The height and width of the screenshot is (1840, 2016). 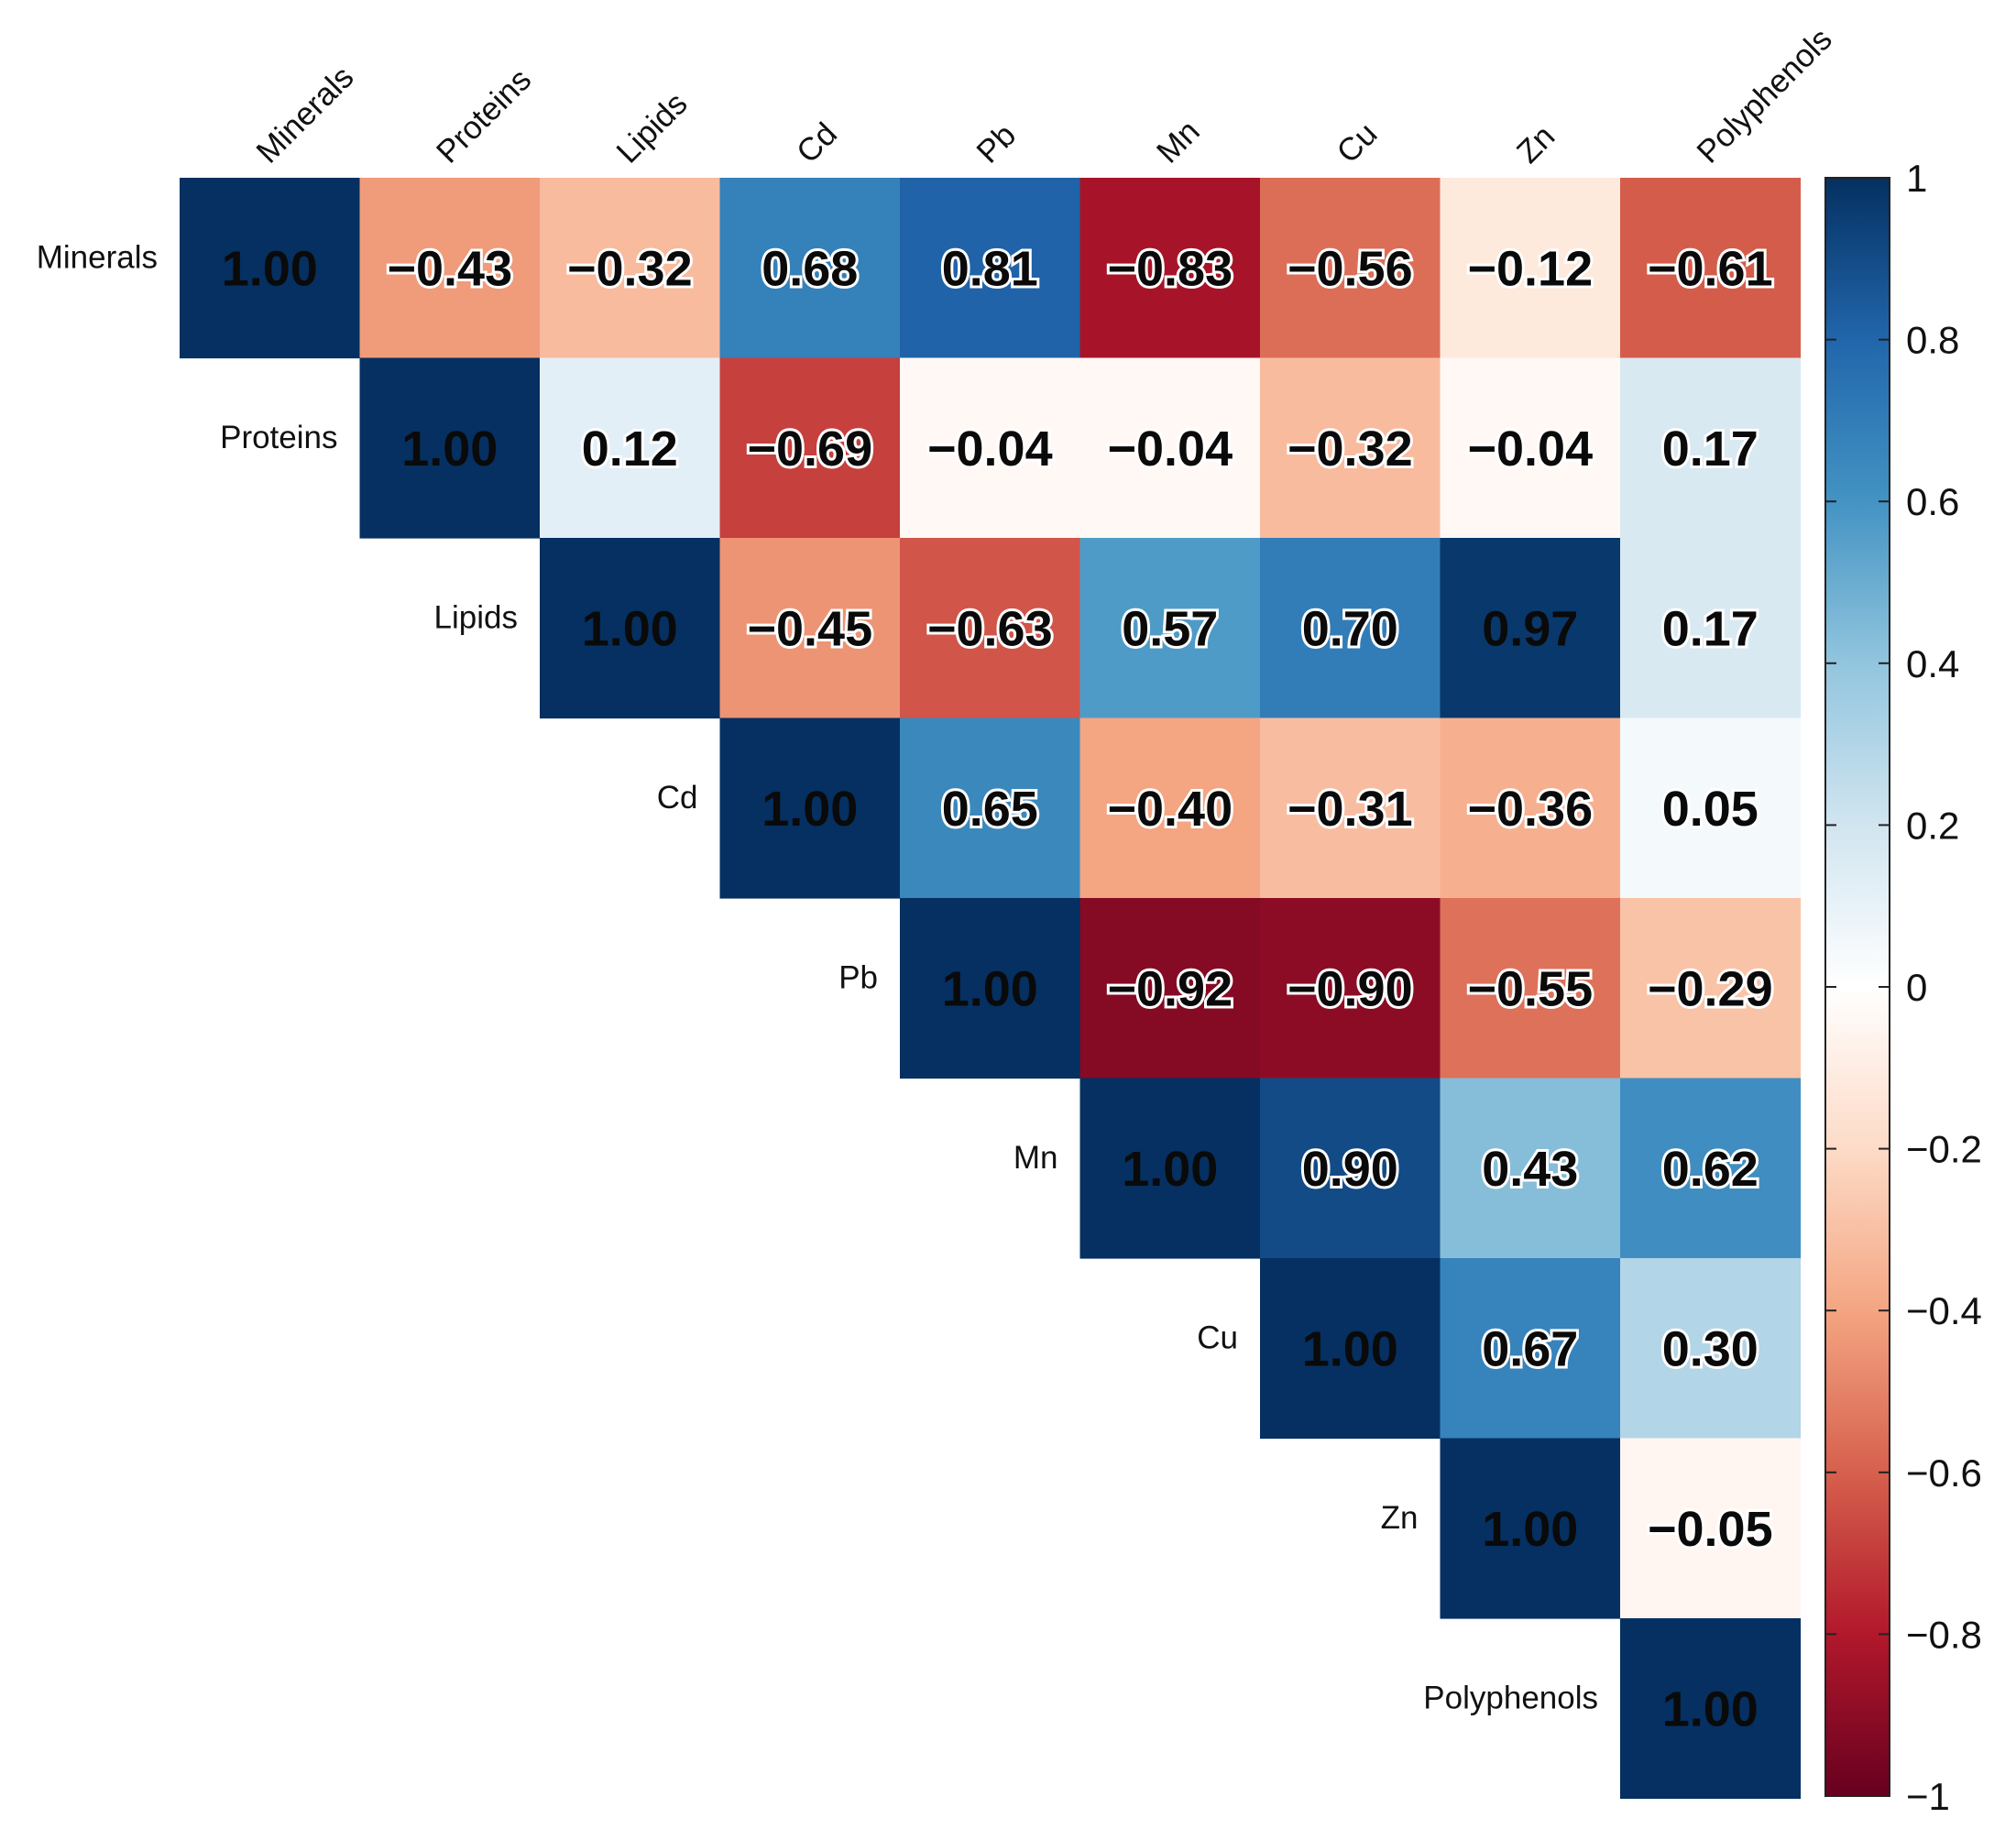 I want to click on column-label-proteins: Proteins, so click(x=484, y=115).